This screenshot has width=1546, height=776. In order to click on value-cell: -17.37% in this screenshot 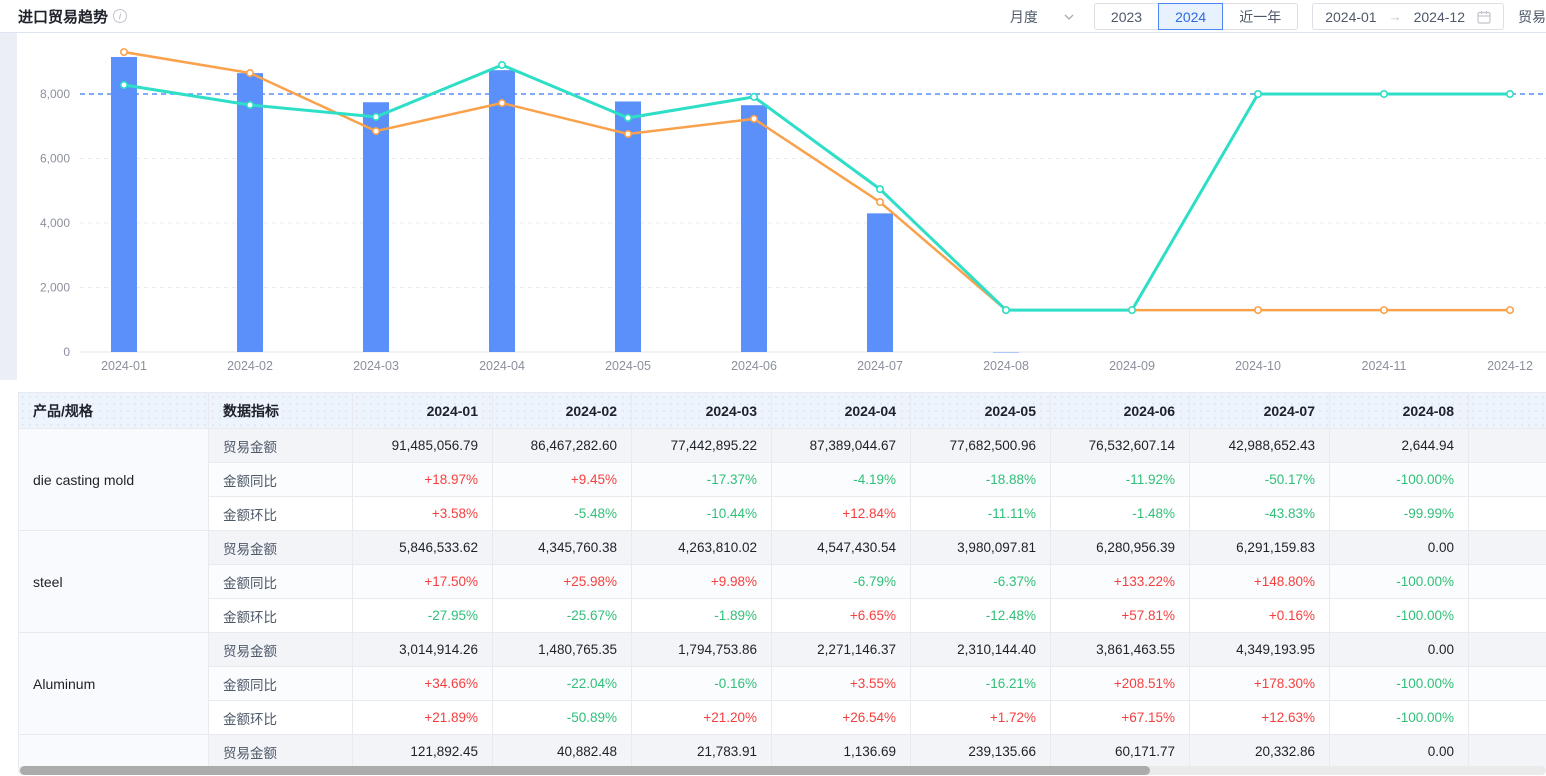, I will do `click(701, 479)`.